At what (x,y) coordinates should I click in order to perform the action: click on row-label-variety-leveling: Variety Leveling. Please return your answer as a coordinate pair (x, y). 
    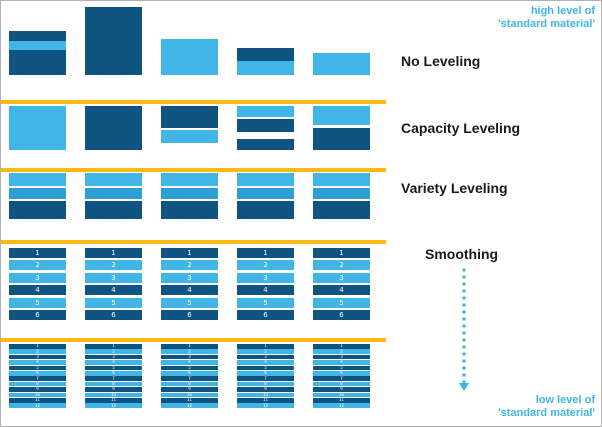
    Looking at the image, I should click on (454, 188).